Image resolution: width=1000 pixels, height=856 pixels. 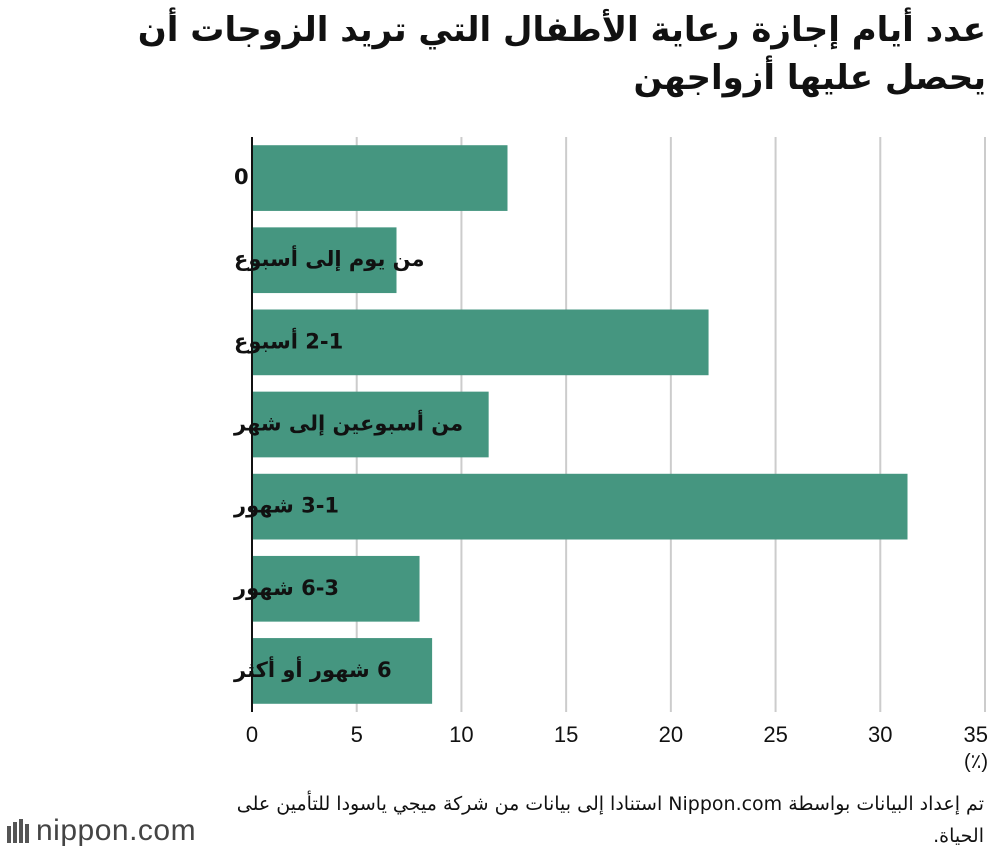 What do you see at coordinates (671, 734) in the screenshot?
I see `x-tick-label: 20` at bounding box center [671, 734].